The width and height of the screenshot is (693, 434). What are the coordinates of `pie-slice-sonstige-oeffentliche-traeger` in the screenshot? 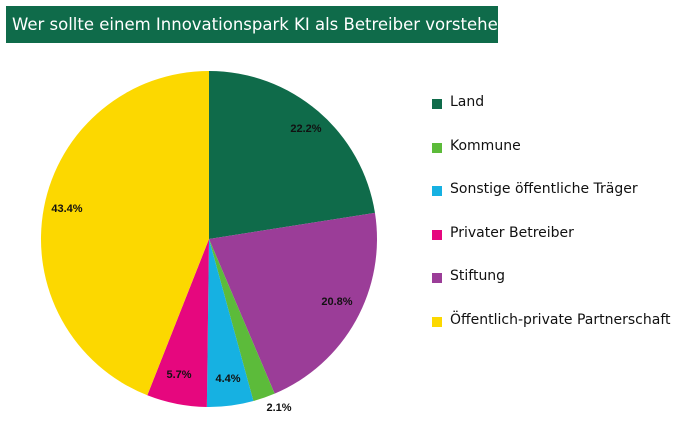 It's located at (230, 323).